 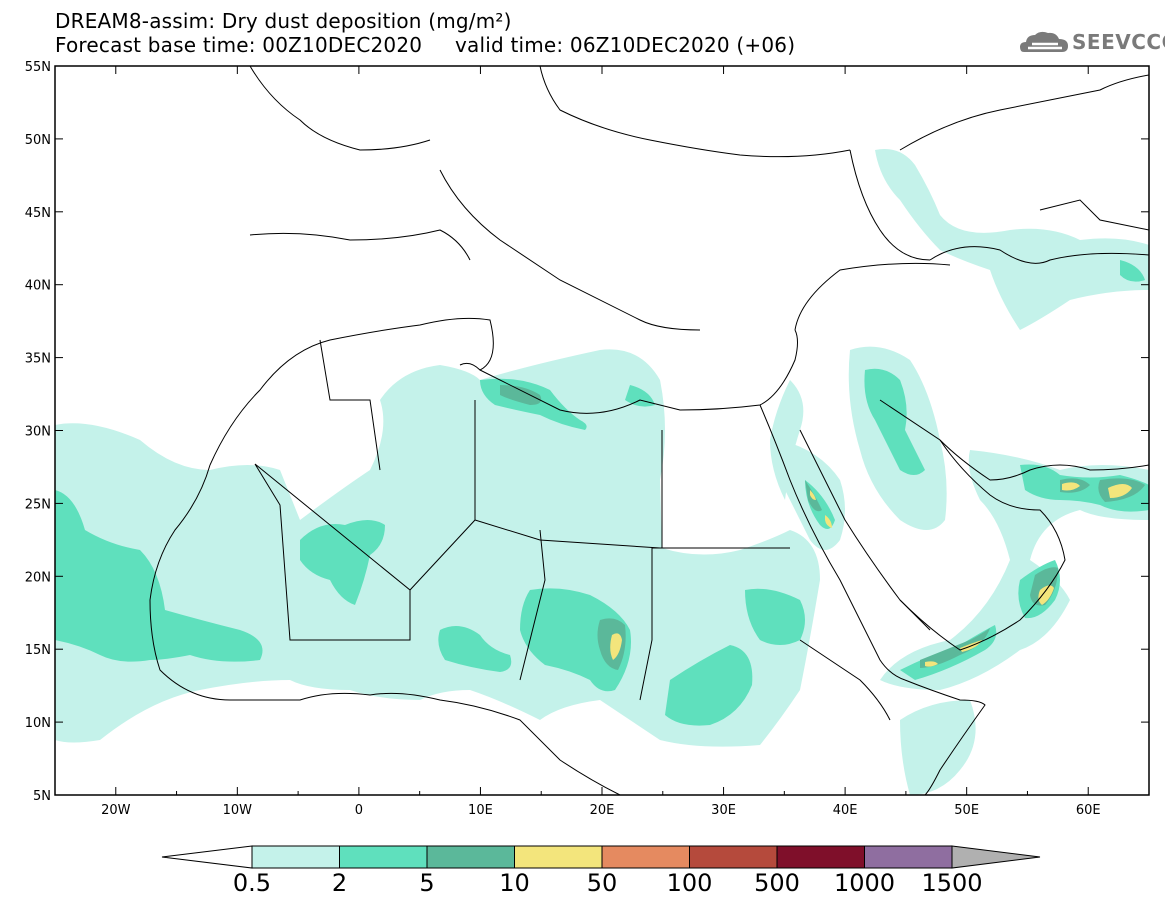 What do you see at coordinates (602, 810) in the screenshot?
I see `lon-label: 20E` at bounding box center [602, 810].